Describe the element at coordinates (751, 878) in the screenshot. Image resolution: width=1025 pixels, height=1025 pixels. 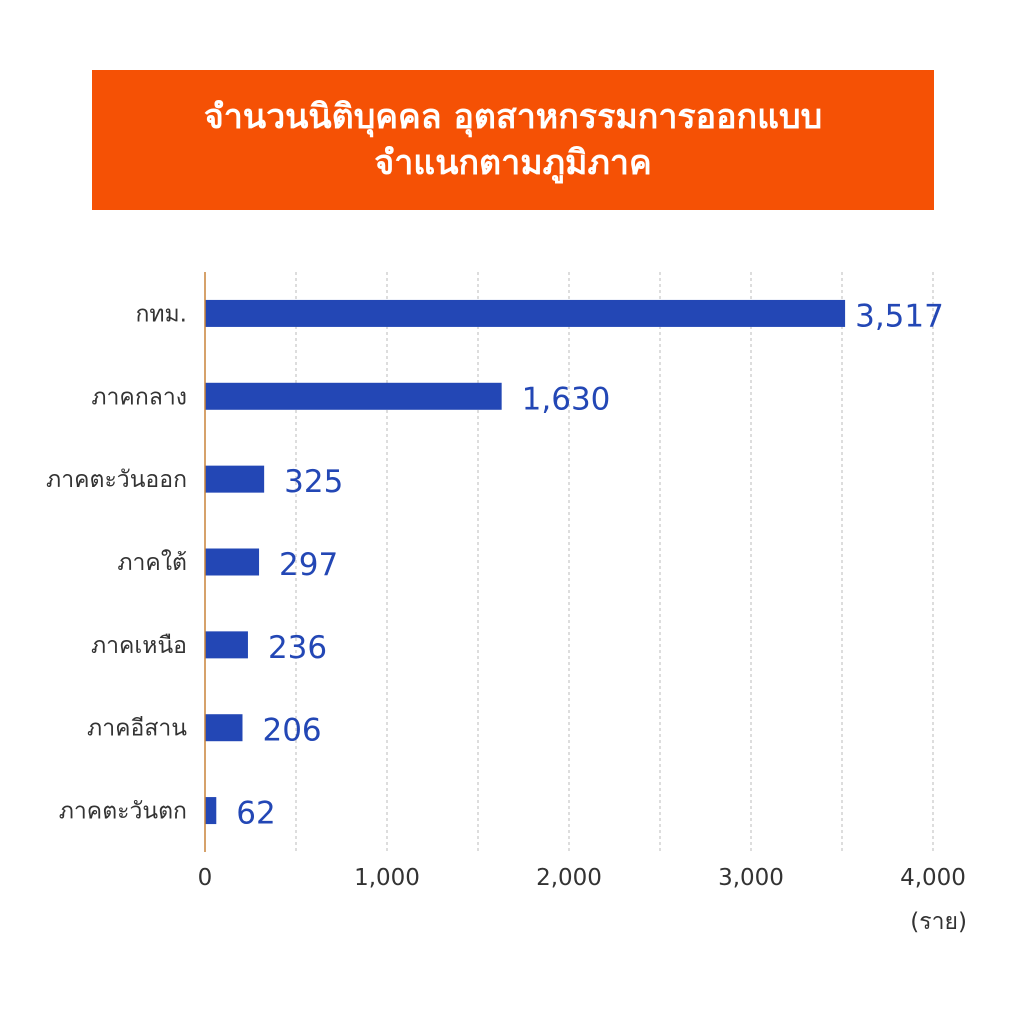
I see `x-tick-label: 3,000` at that location.